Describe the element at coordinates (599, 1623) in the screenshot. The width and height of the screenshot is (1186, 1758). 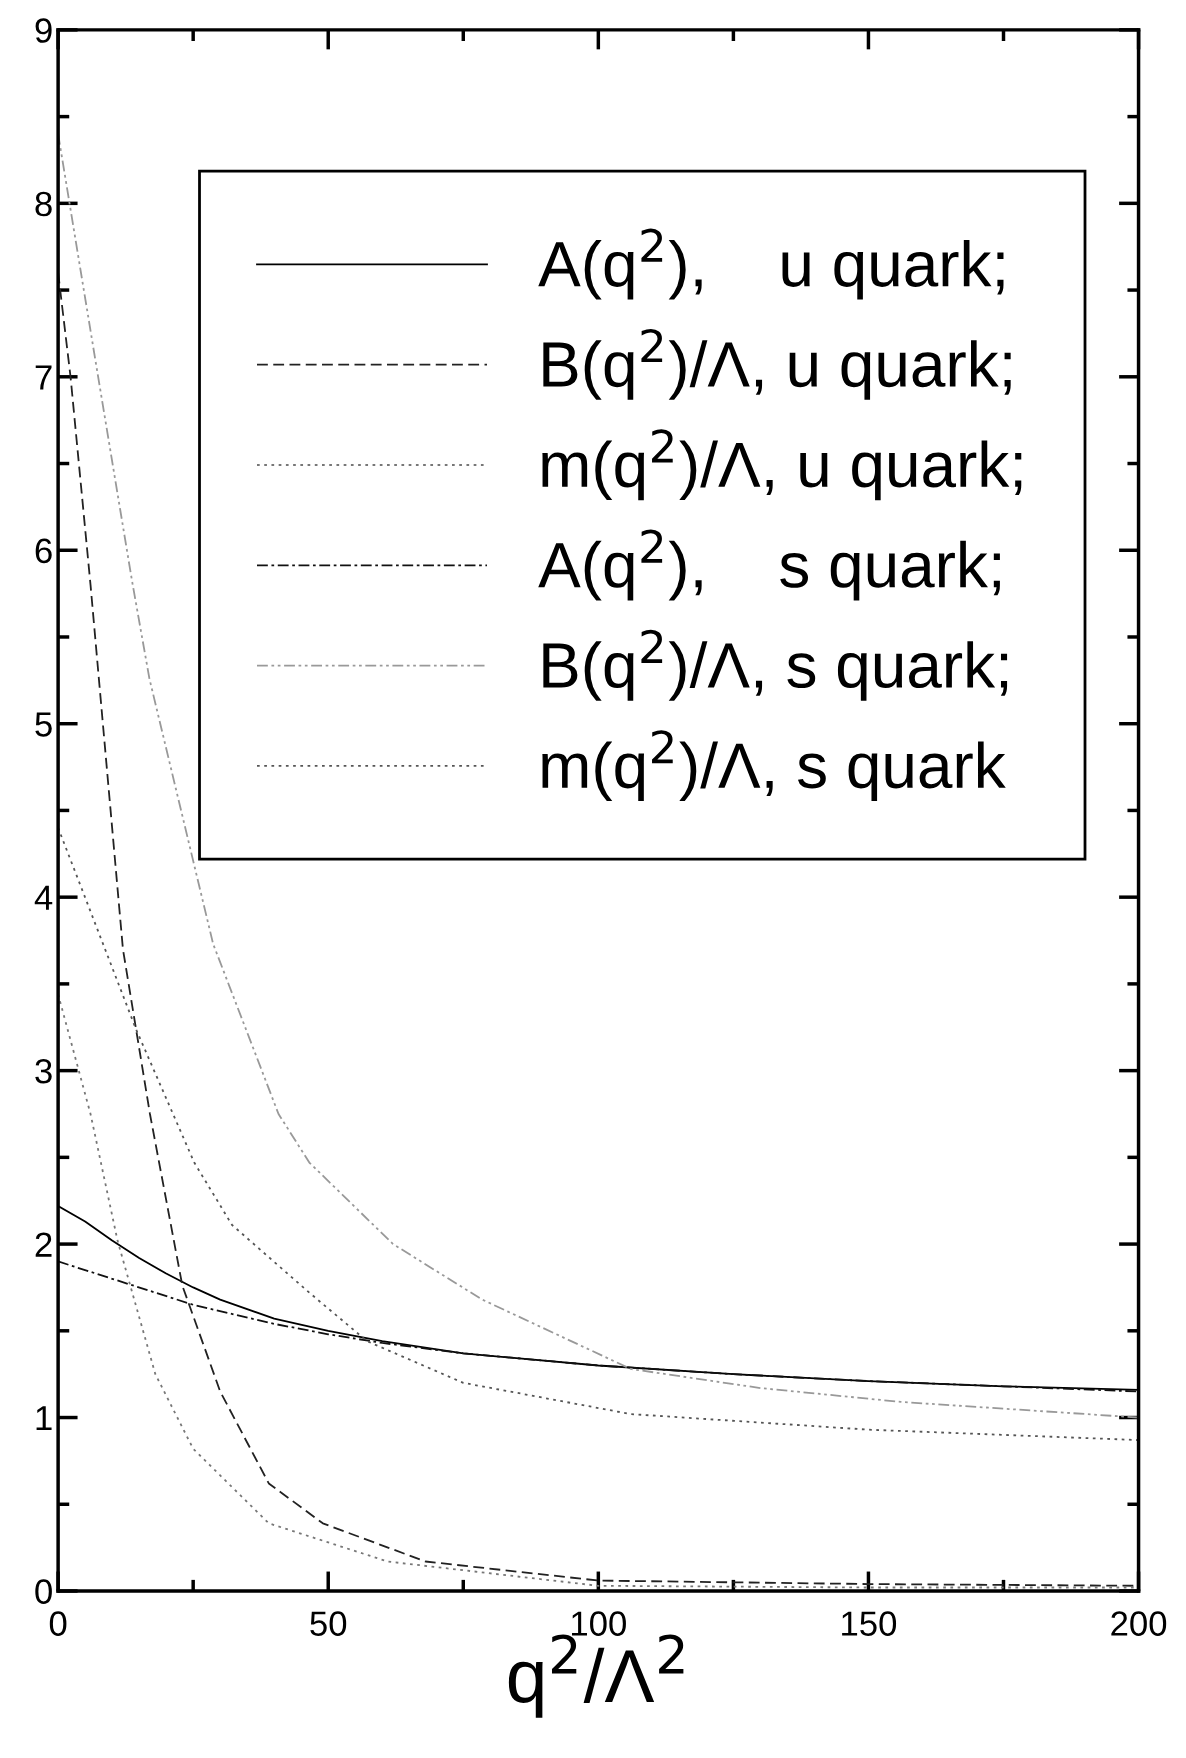
I see `x-tick-label: 100` at that location.